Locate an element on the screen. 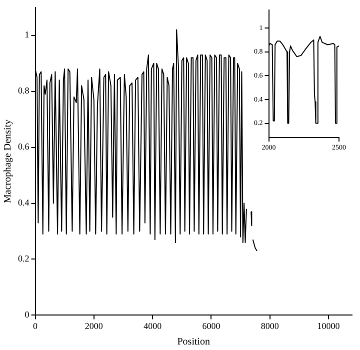  y-tick-label: 0.8 is located at coordinates (24, 91).